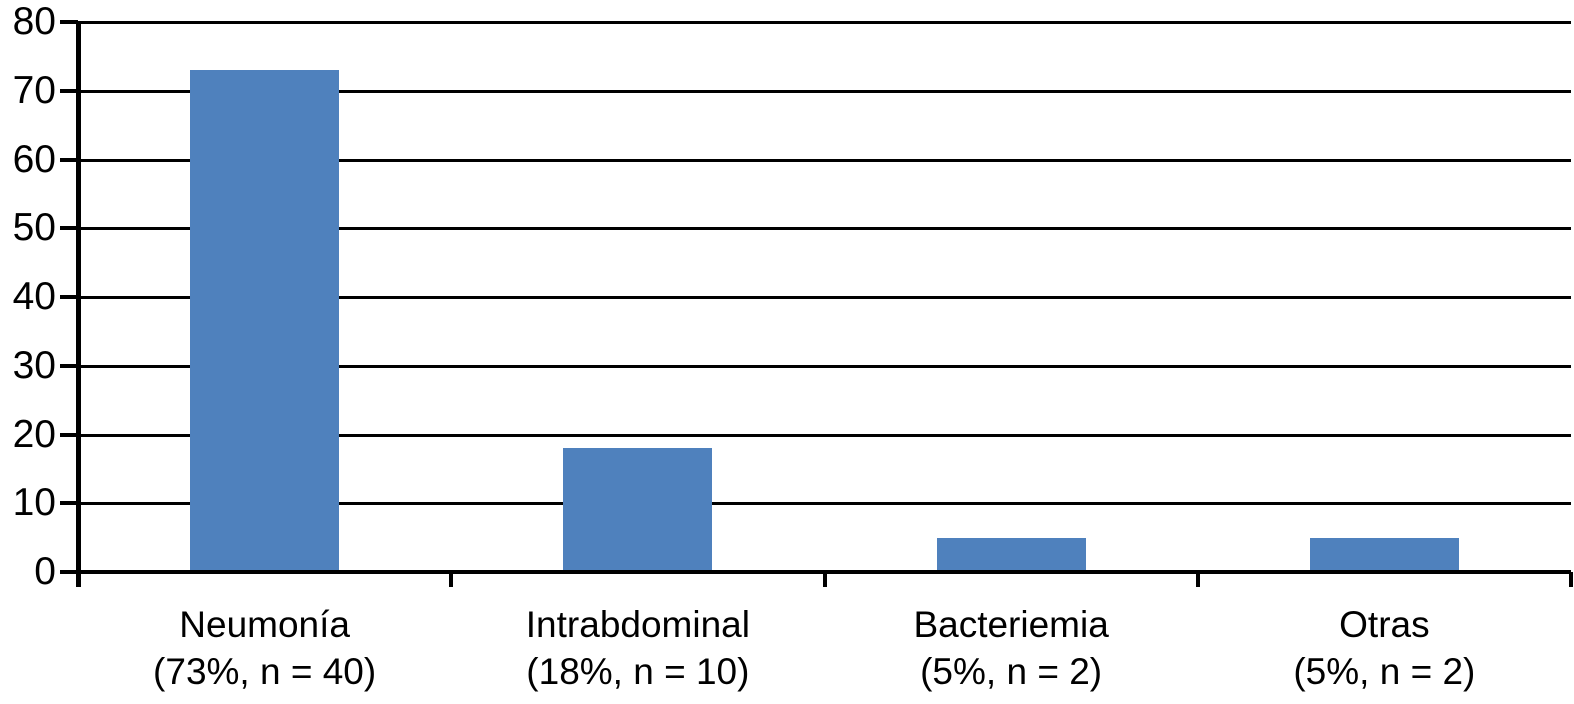  I want to click on y-axis-tick-label: 70, so click(34, 90).